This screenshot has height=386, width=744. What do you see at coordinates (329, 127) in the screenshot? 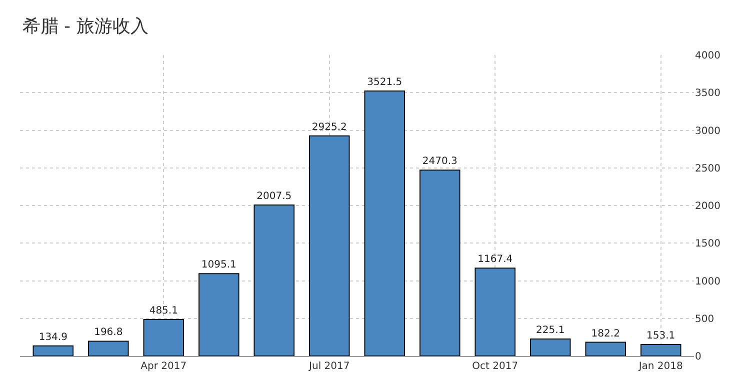
I see `data-label: 2925.2` at bounding box center [329, 127].